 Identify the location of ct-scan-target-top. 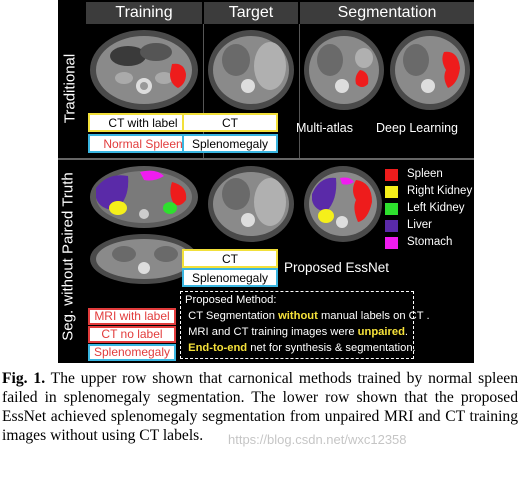
(251, 69).